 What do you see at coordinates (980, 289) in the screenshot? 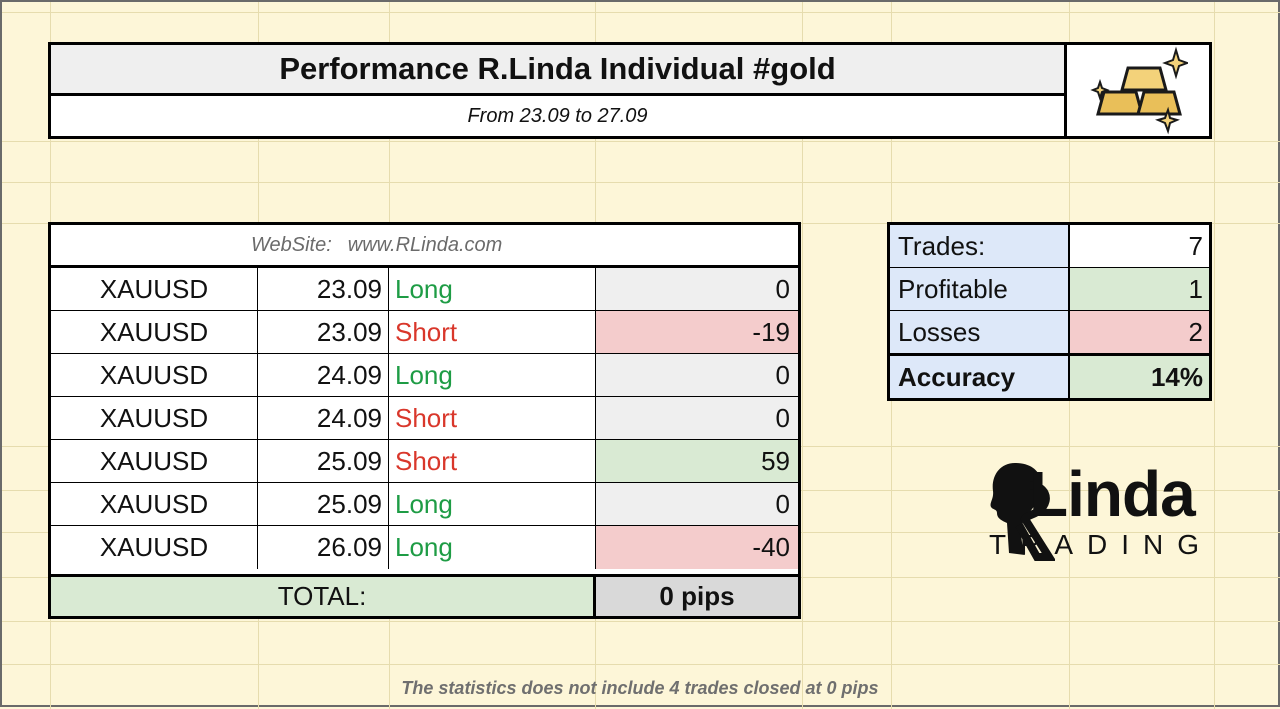
I see `stats-label: Profitable` at bounding box center [980, 289].